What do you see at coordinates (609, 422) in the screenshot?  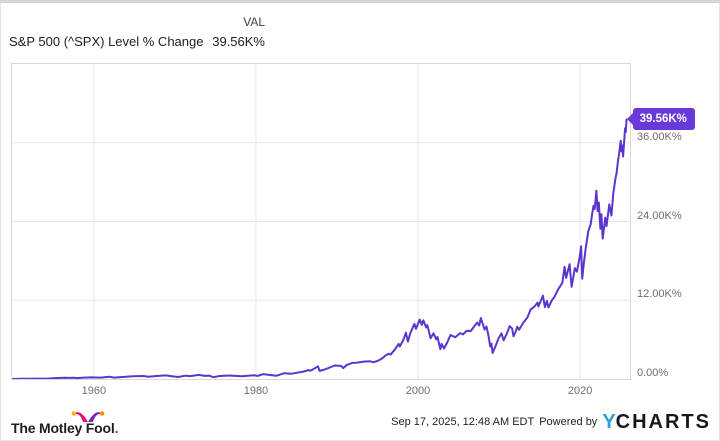 I see `ycharts-y-glyph: Y` at bounding box center [609, 422].